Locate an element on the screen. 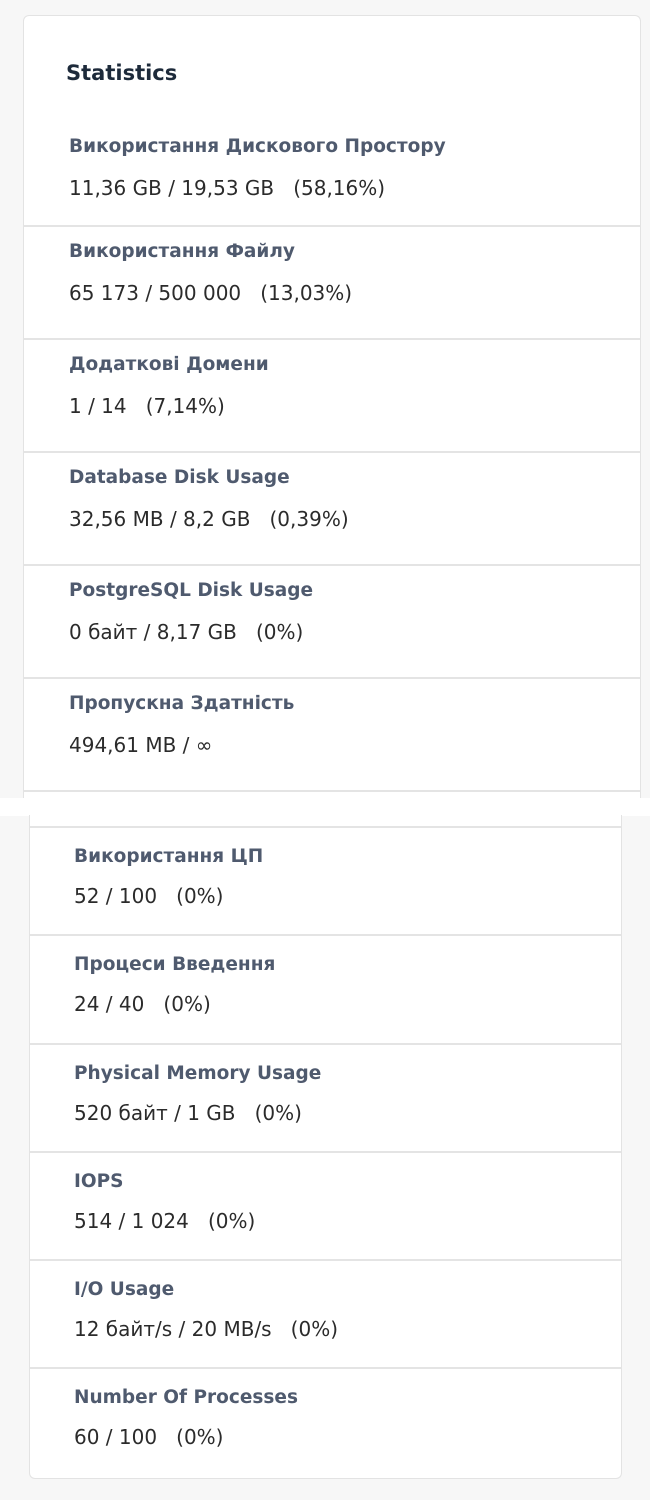 The image size is (650, 1500). stat-label: PostgreSQL Disk Usage is located at coordinates (191, 590).